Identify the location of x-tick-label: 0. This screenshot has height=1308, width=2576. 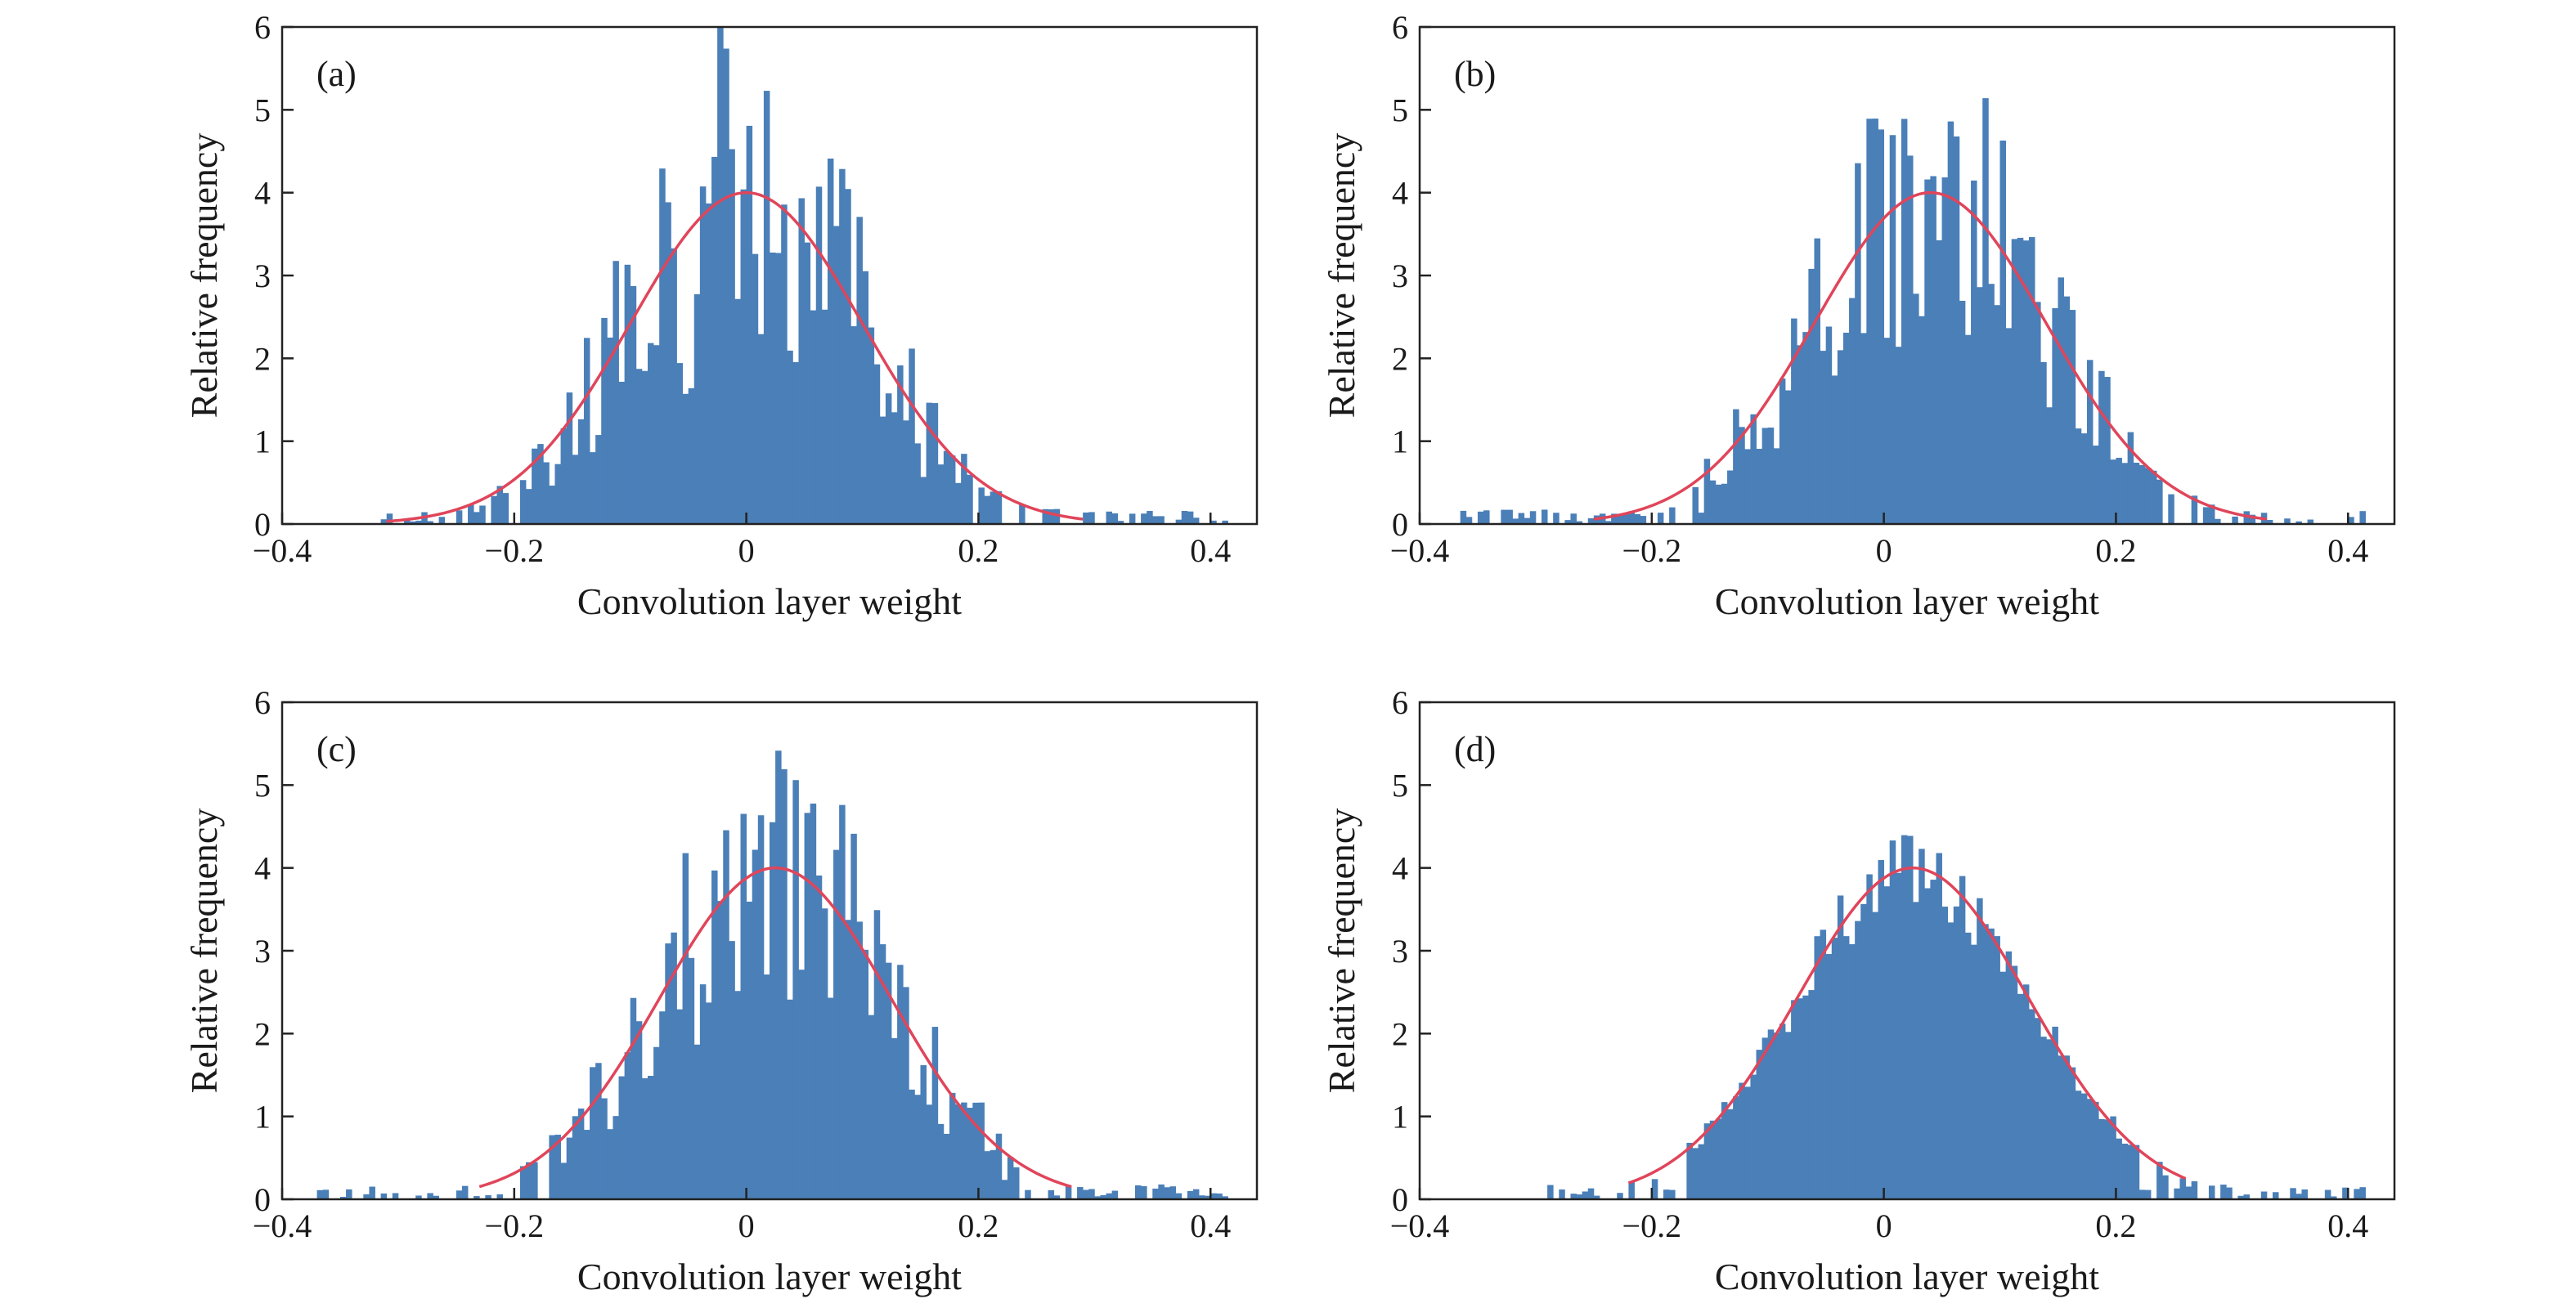
(1884, 1225).